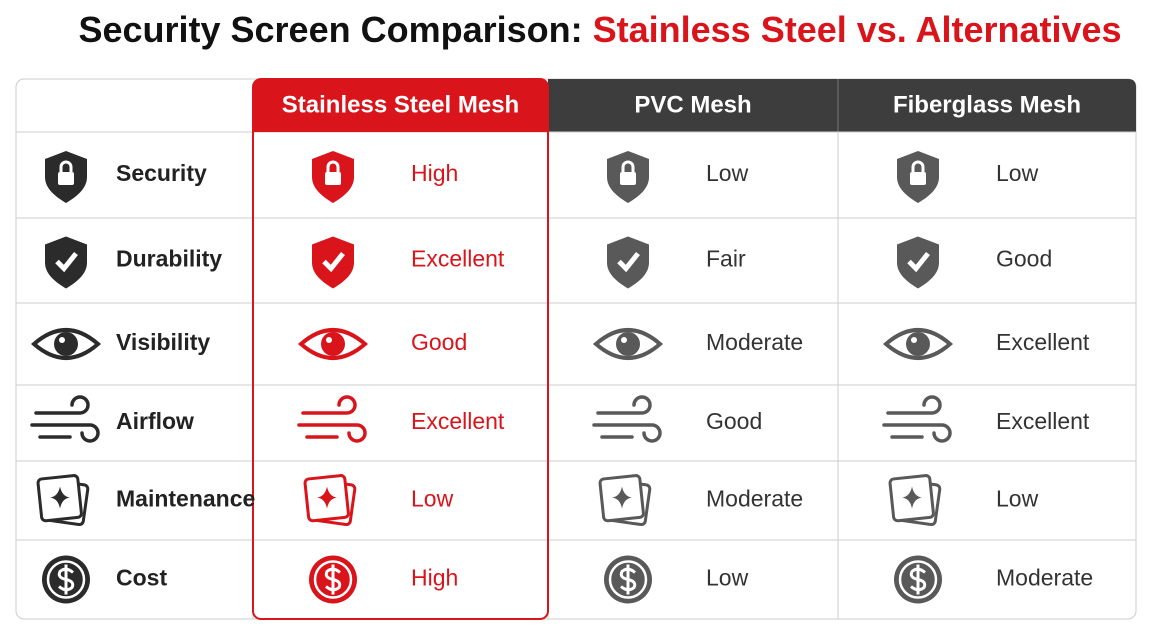 Image resolution: width=1152 pixels, height=640 pixels. Describe the element at coordinates (141, 578) in the screenshot. I see `row-label: Cost` at that location.